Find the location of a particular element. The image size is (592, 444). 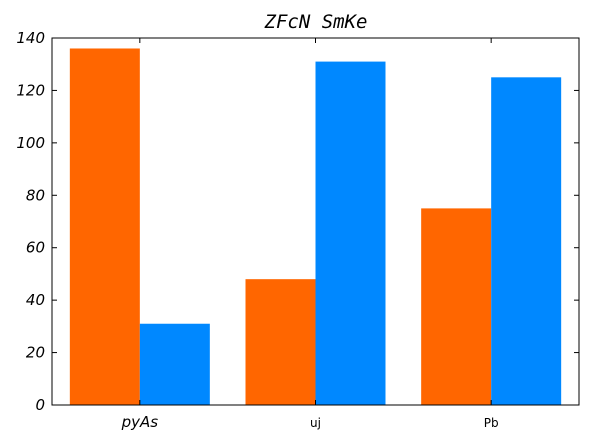

bar-series1-Pb is located at coordinates (456, 306).